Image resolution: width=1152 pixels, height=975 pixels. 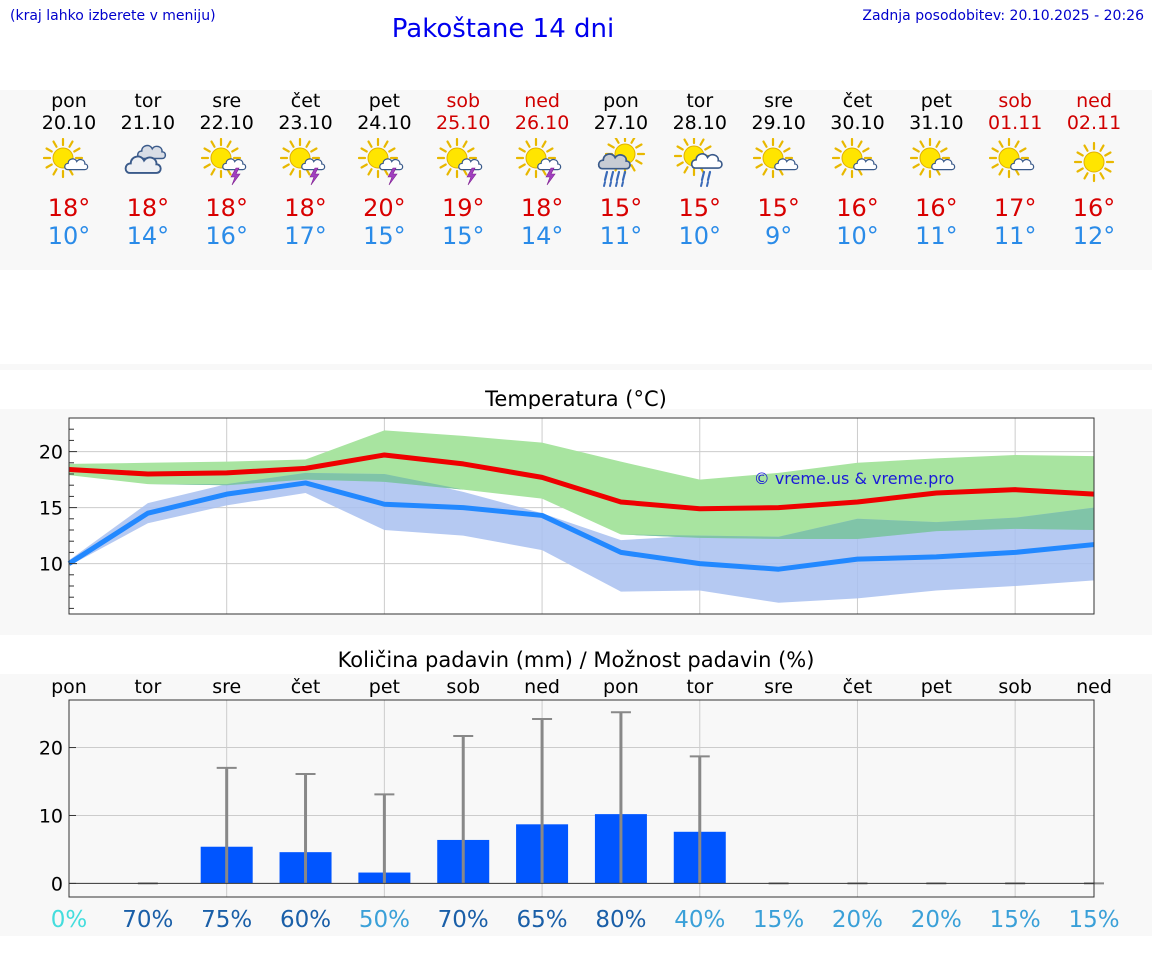 I want to click on day-column: sre 22.10 18° 16°, so click(x=227, y=170).